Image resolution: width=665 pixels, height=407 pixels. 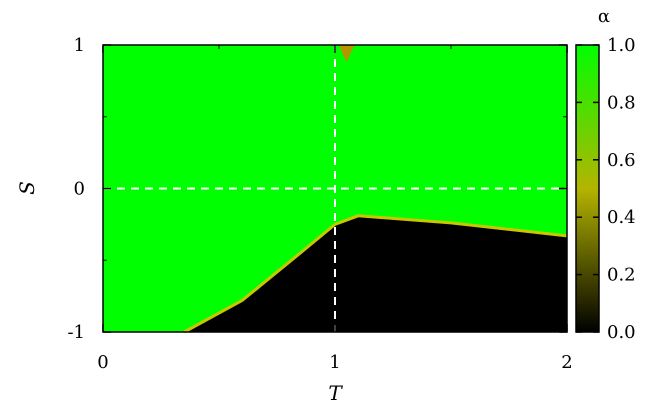 What do you see at coordinates (335, 393) in the screenshot?
I see `x-axis-label: T` at bounding box center [335, 393].